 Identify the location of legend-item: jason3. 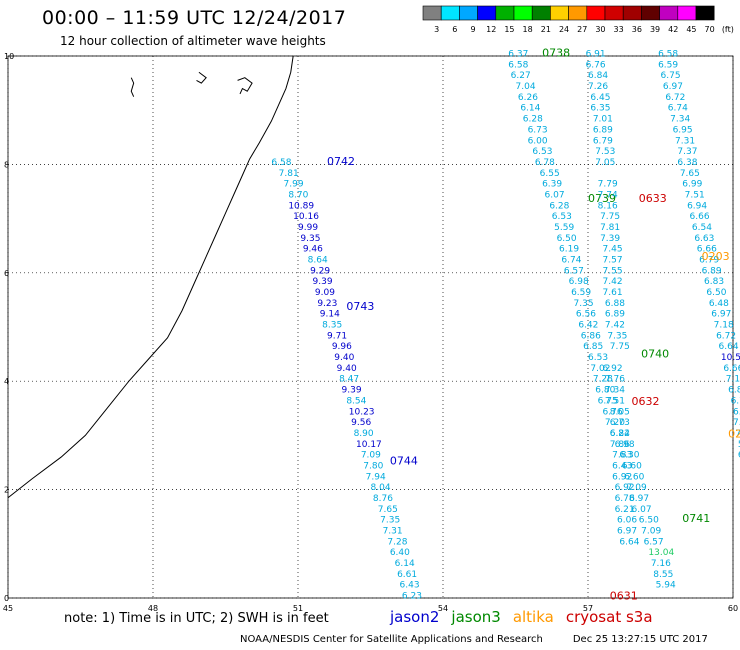
(476, 617).